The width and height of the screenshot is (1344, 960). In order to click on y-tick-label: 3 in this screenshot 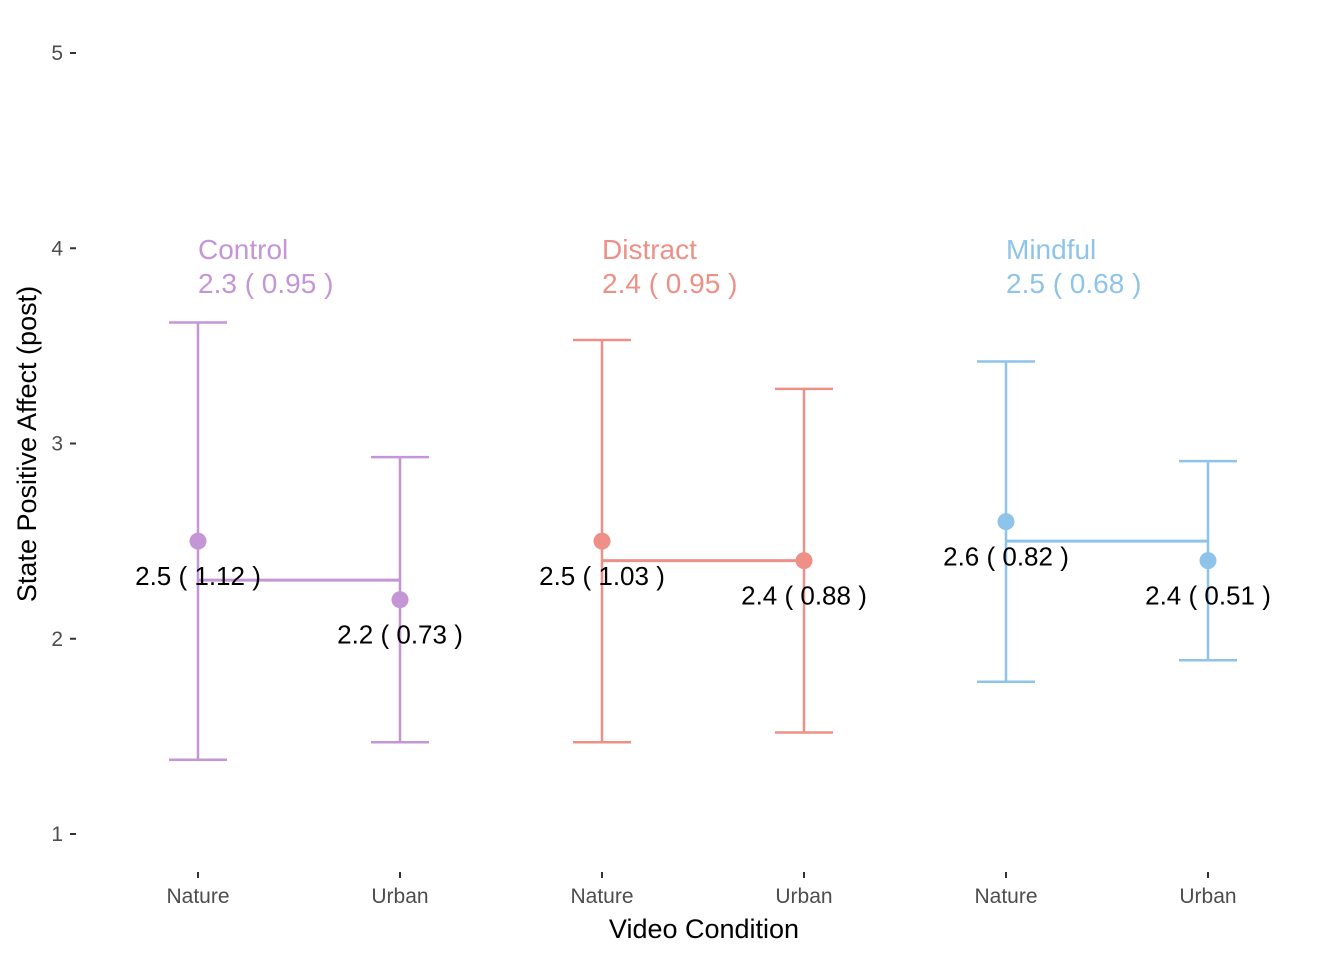, I will do `click(57, 444)`.